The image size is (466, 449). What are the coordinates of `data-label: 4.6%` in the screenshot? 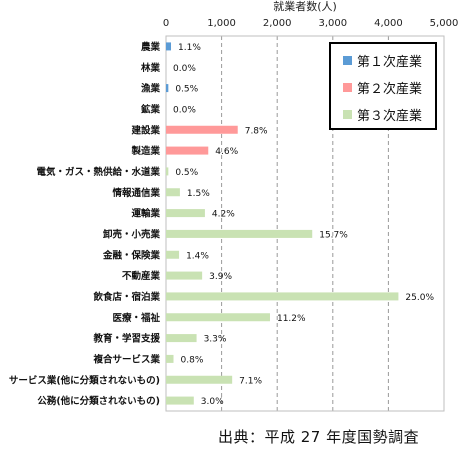 It's located at (226, 152).